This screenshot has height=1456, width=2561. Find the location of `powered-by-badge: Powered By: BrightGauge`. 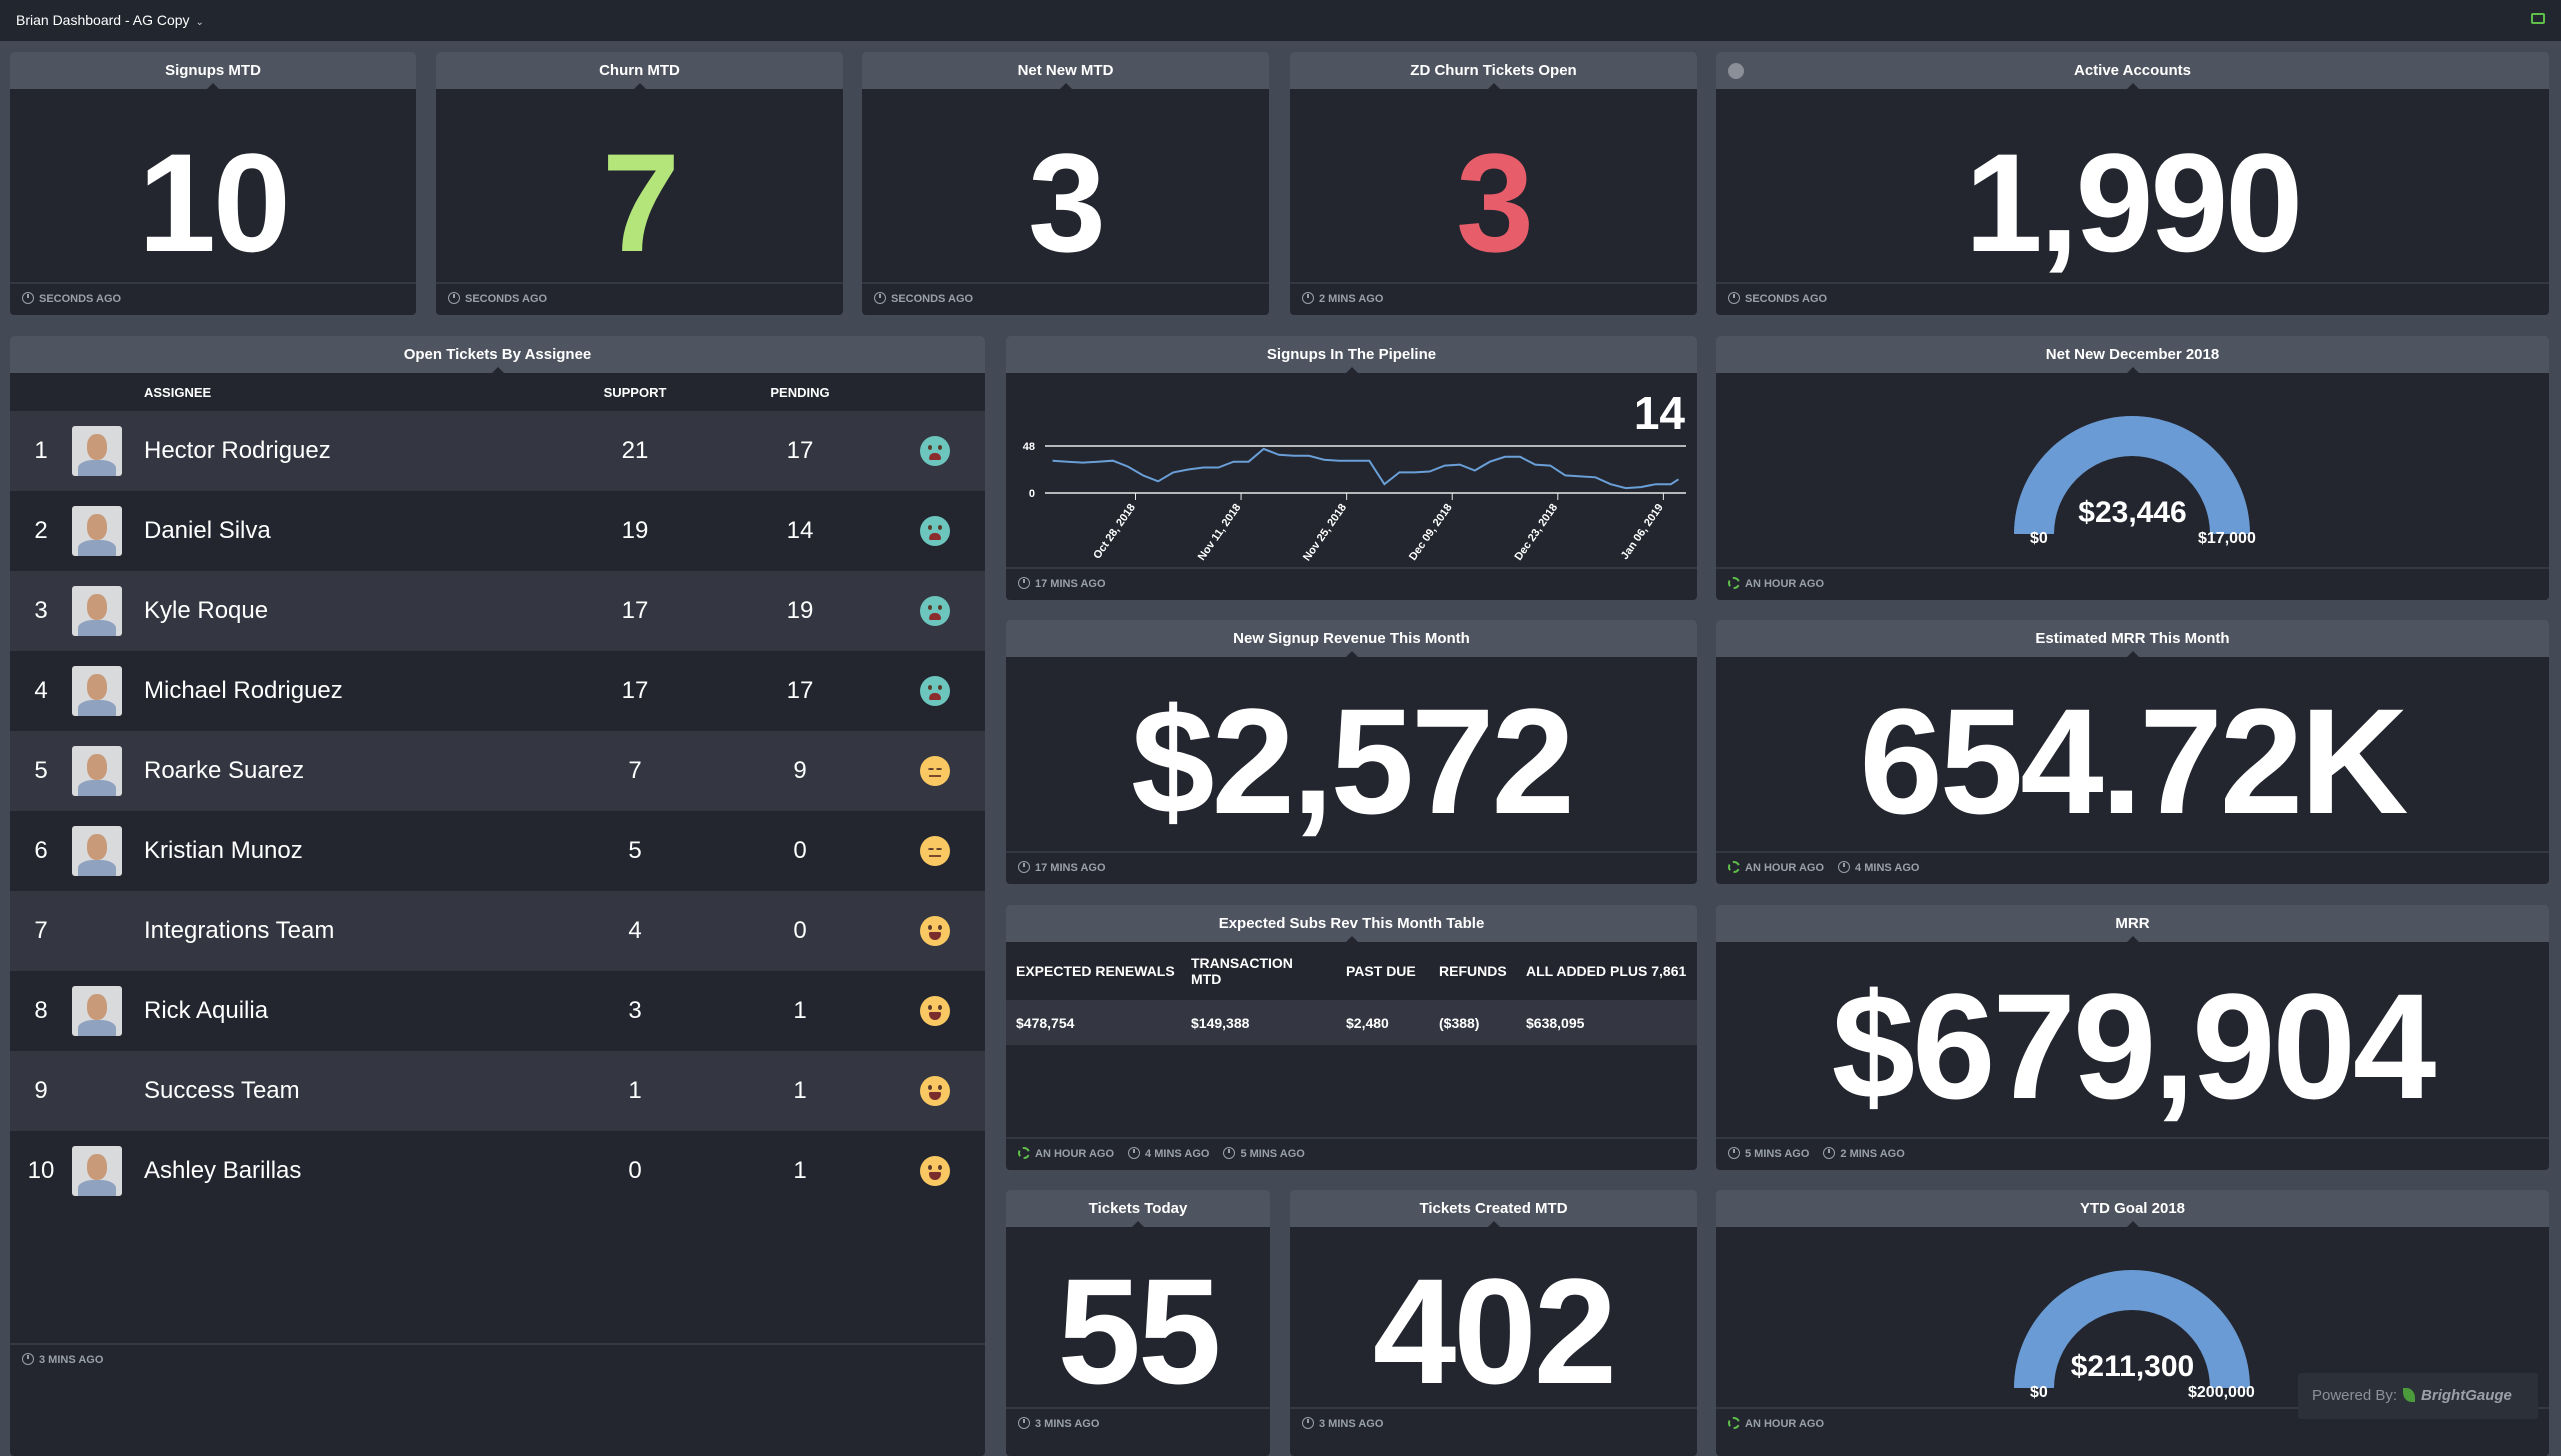

powered-by-badge: Powered By: BrightGauge is located at coordinates (2418, 1396).